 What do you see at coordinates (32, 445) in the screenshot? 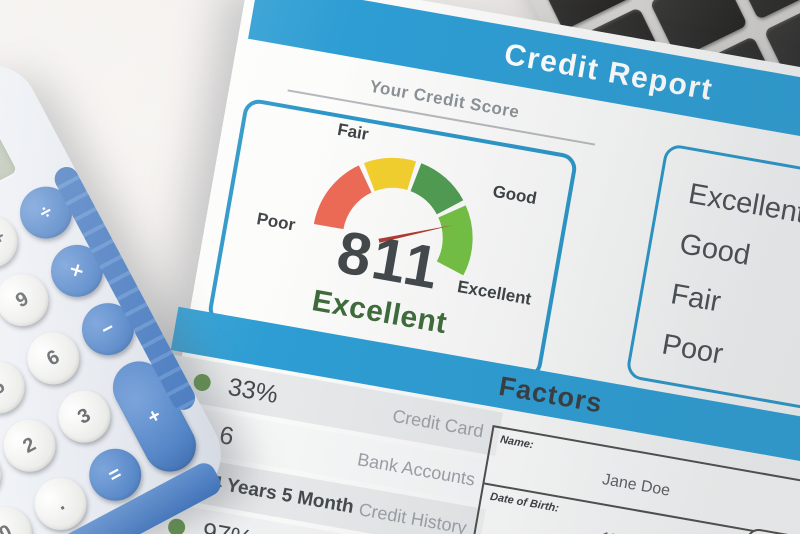
I see `calculator-key: 2` at bounding box center [32, 445].